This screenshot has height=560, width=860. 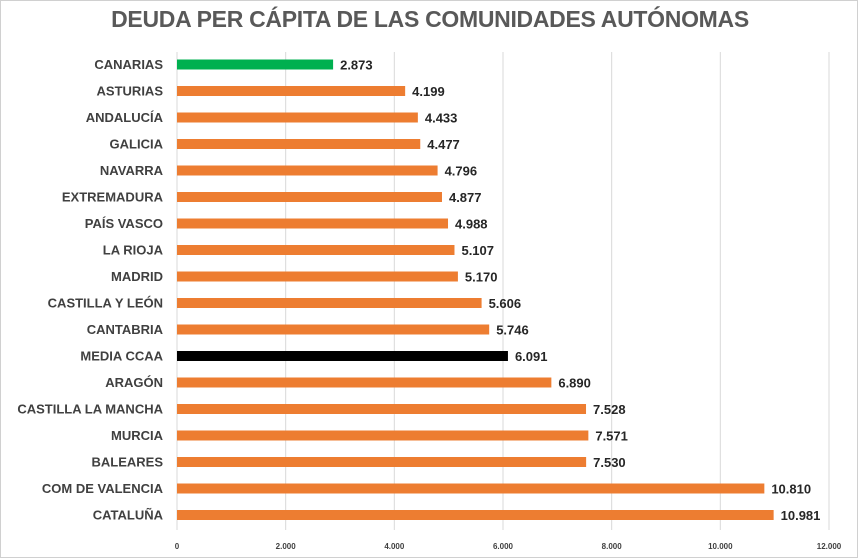 I want to click on x-tick-label: 8.000, so click(x=612, y=546).